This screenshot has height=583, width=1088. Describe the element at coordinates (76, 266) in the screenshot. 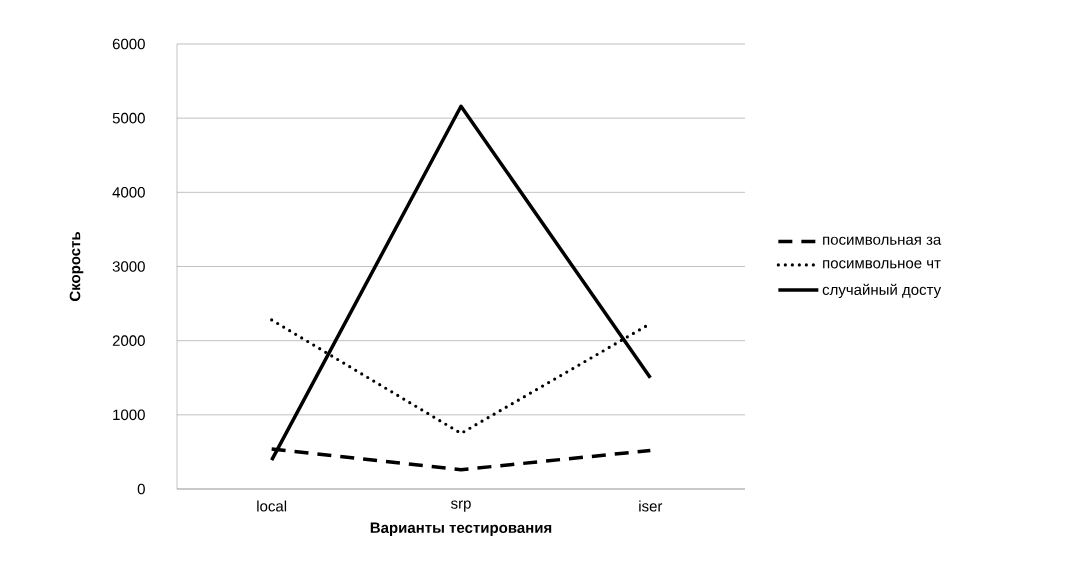

I see `y-axis-title: Скорость` at that location.